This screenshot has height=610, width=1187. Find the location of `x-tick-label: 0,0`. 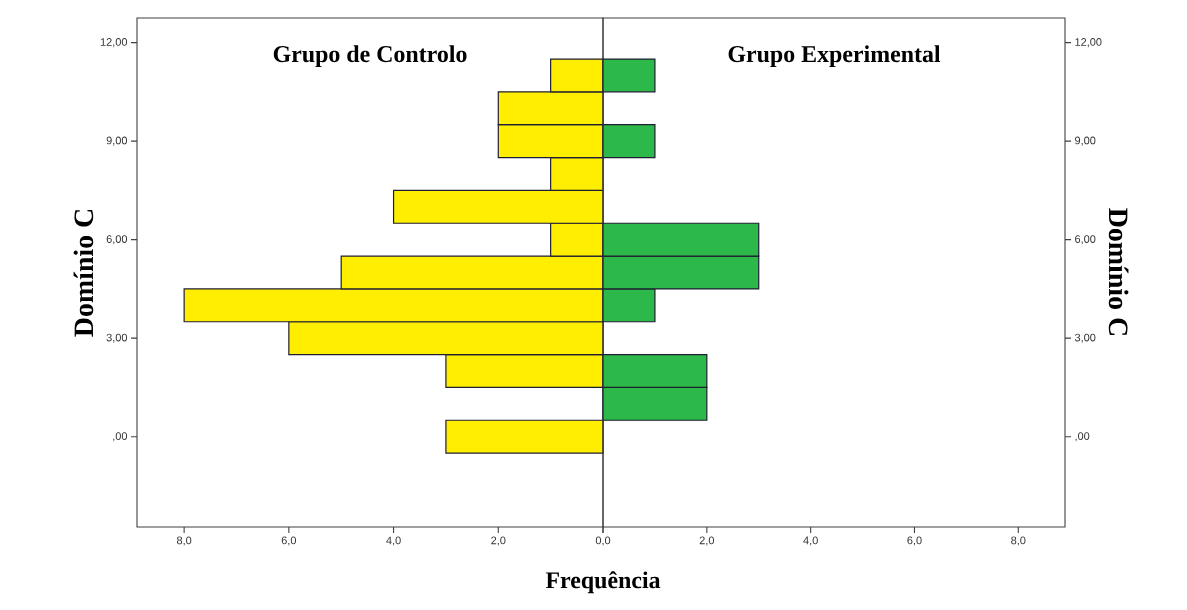

x-tick-label: 0,0 is located at coordinates (603, 541).